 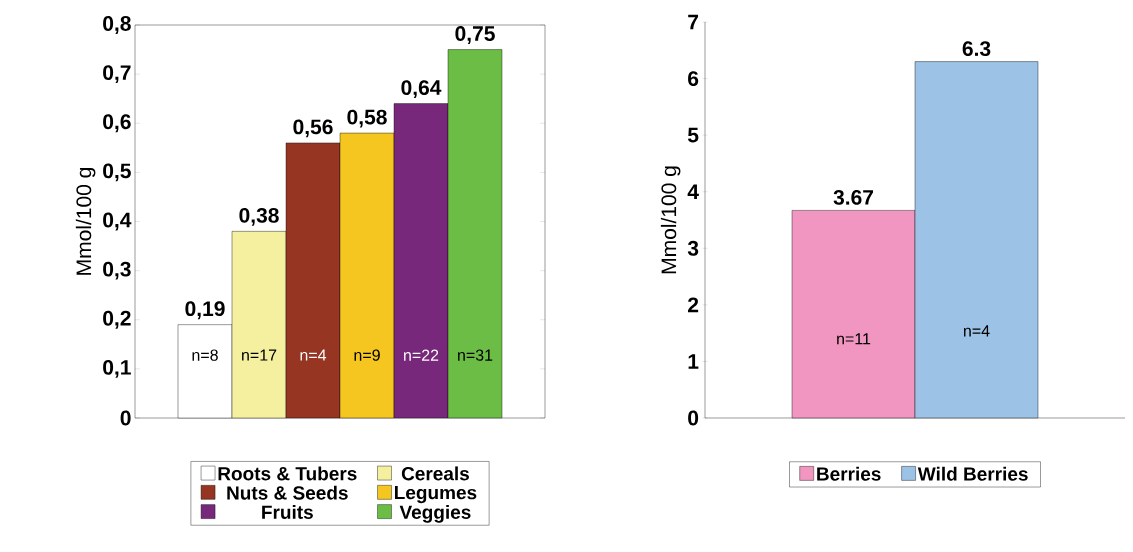 I want to click on data-label: 0,19, so click(x=205, y=310).